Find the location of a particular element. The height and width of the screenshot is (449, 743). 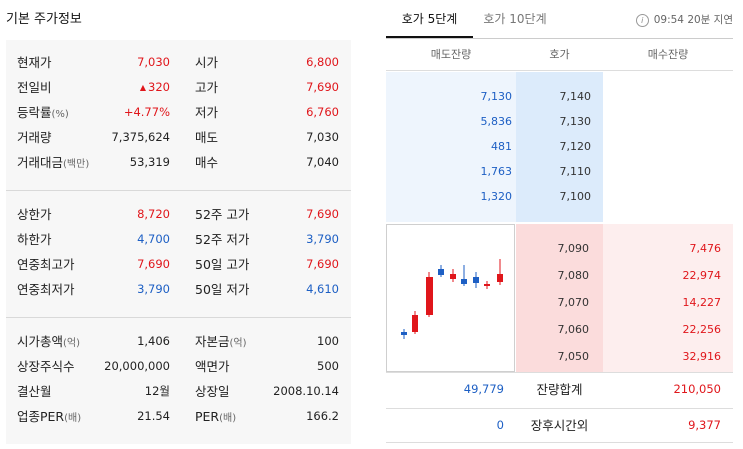

ask-price-column is located at coordinates (559, 147).